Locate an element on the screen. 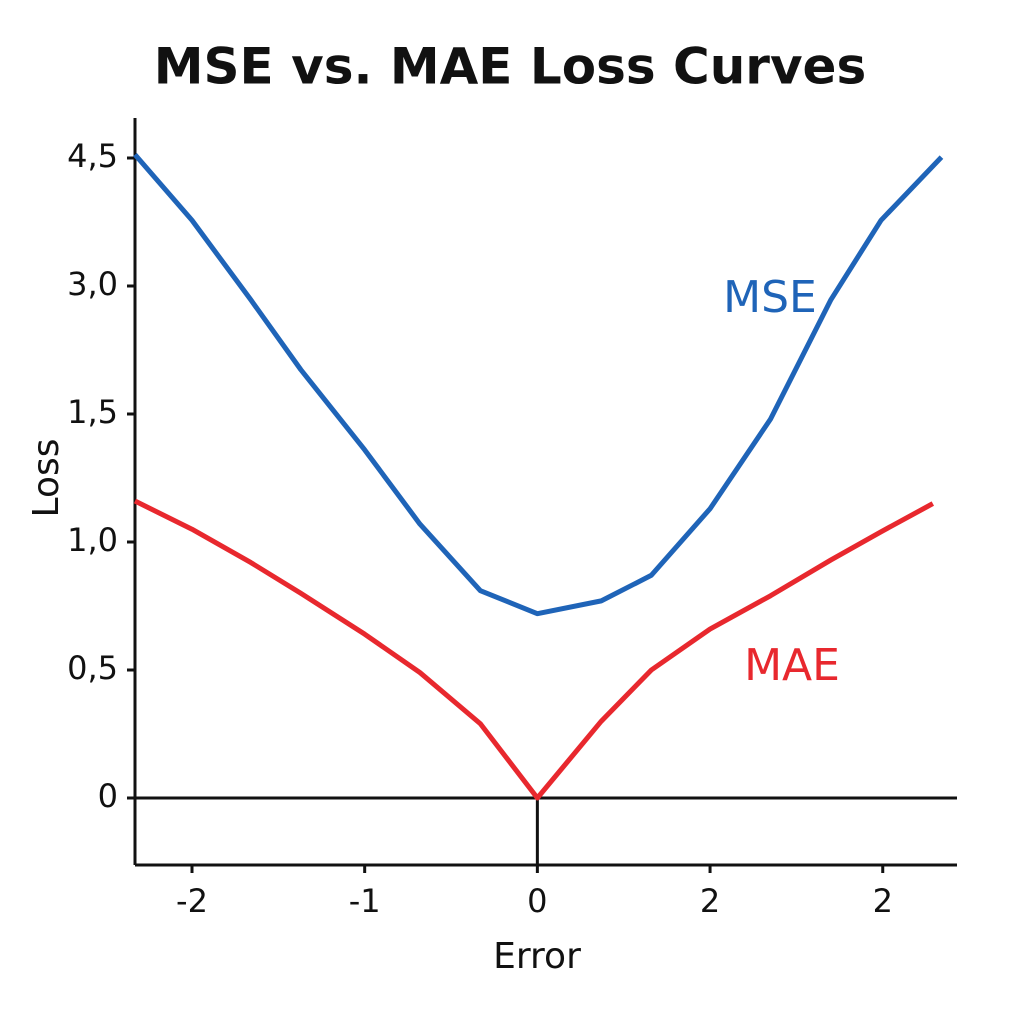 The height and width of the screenshot is (1024, 1024). y-tick-label: 1,0 is located at coordinates (92, 540).